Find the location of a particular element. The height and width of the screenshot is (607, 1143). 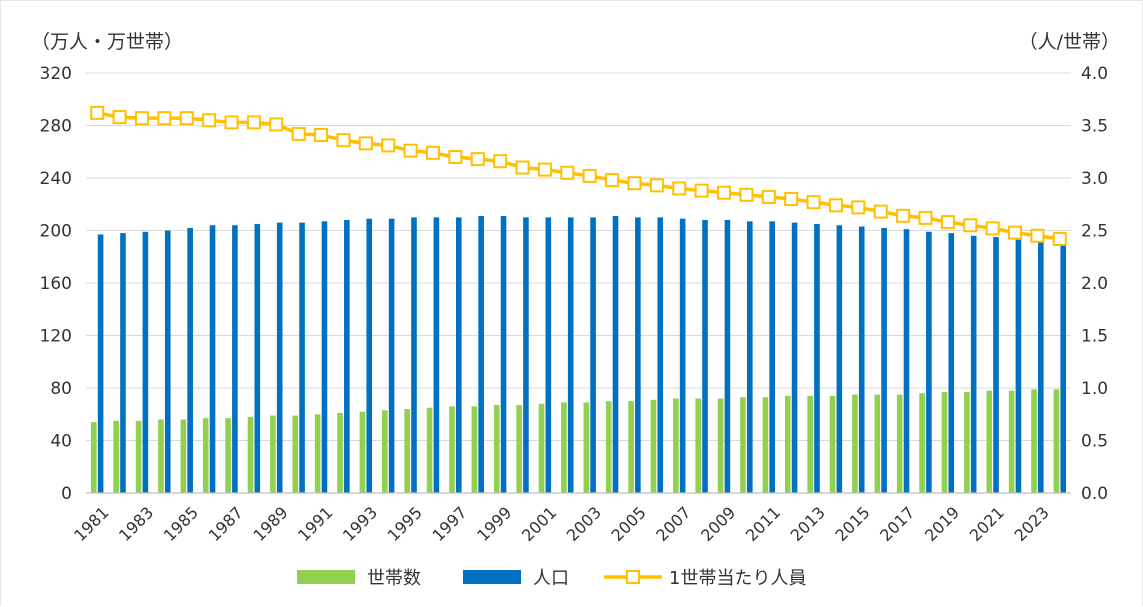

x-tick-label: 1995 is located at coordinates (405, 524).